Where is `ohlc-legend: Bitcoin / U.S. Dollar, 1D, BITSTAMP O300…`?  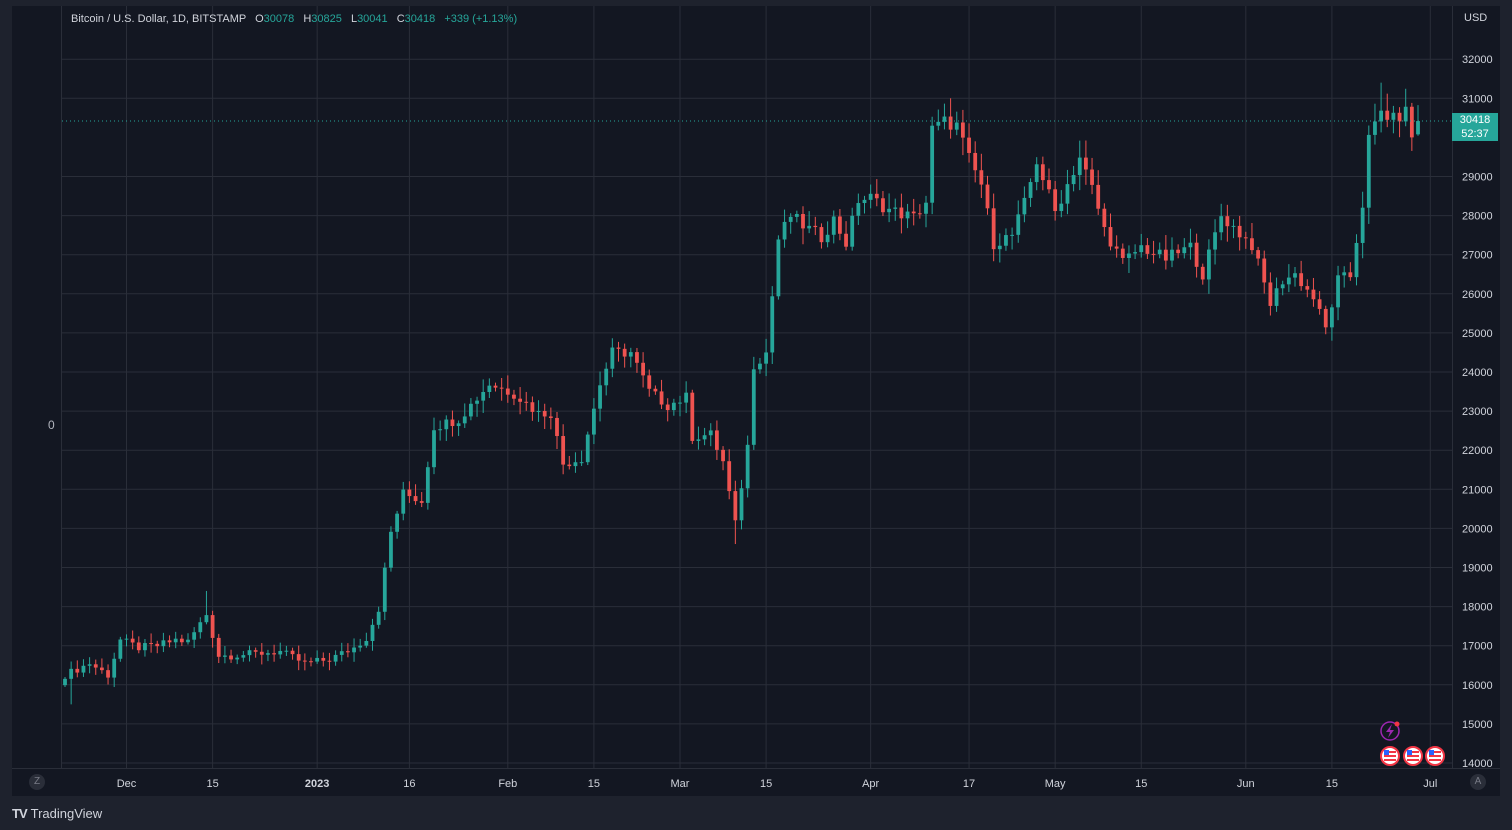 ohlc-legend: Bitcoin / U.S. Dollar, 1D, BITSTAMP O300… is located at coordinates (294, 19).